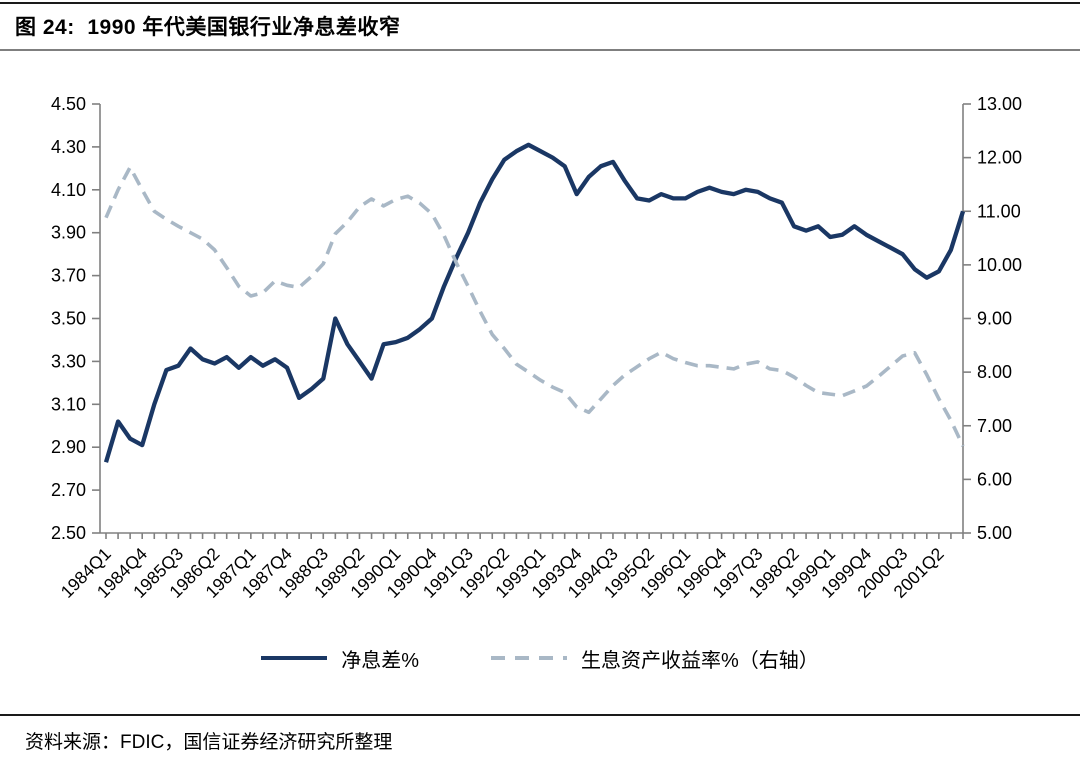 The image size is (1080, 767). Describe the element at coordinates (380, 660) in the screenshot. I see `legend-label-nim: 净息差%` at that location.